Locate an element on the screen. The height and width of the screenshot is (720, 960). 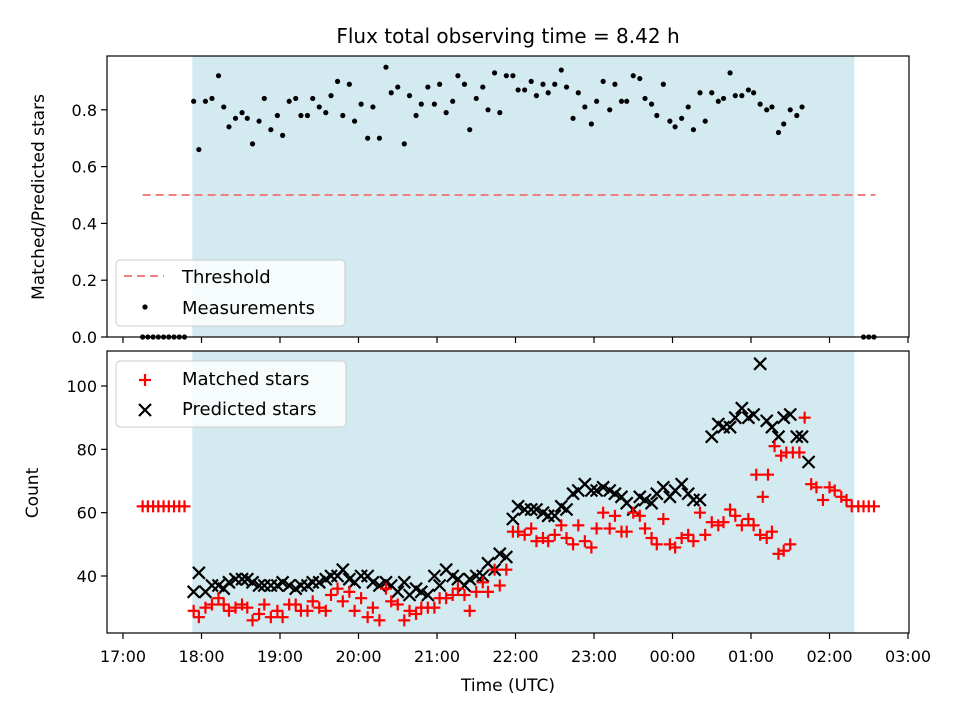
bottom-x-tick-label: 02:00 is located at coordinates (829, 656).